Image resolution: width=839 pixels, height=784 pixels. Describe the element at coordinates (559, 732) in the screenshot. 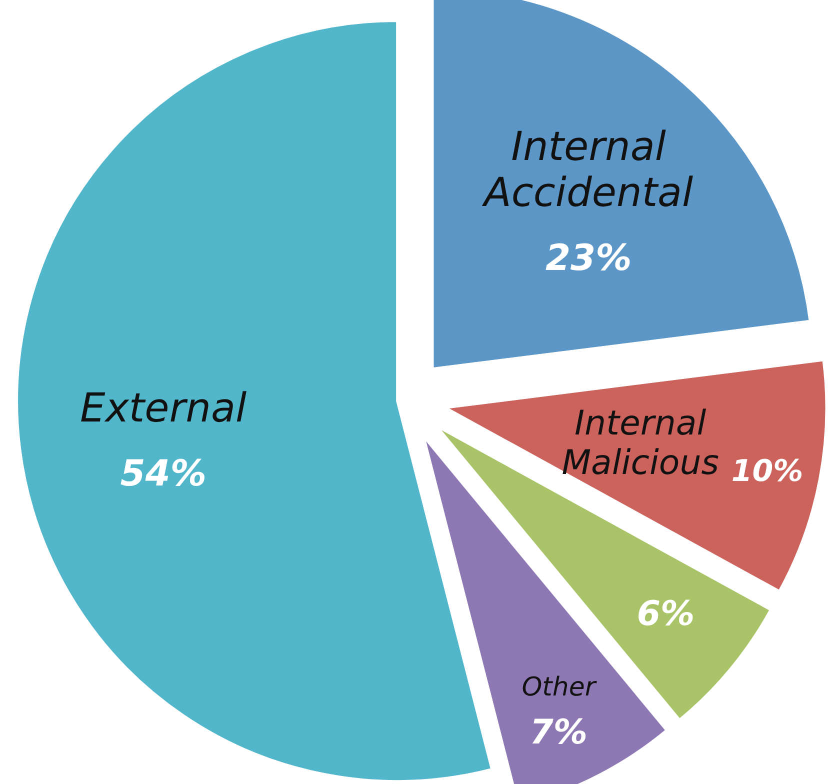

I see `data-label: 7%` at that location.